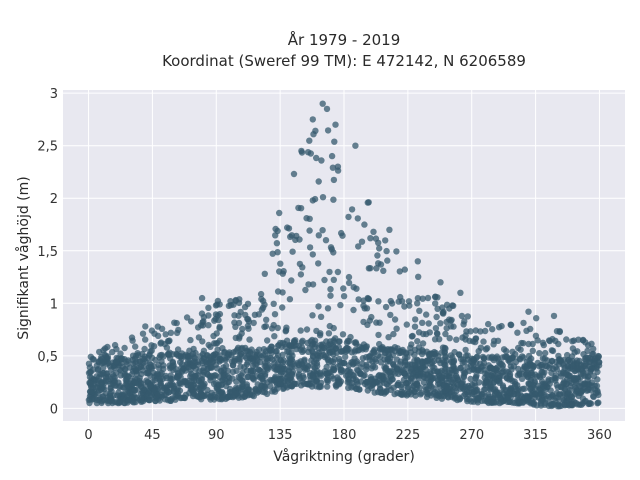  Describe the element at coordinates (344, 39) in the screenshot. I see `chart-title: År 1979 - 2019` at that location.